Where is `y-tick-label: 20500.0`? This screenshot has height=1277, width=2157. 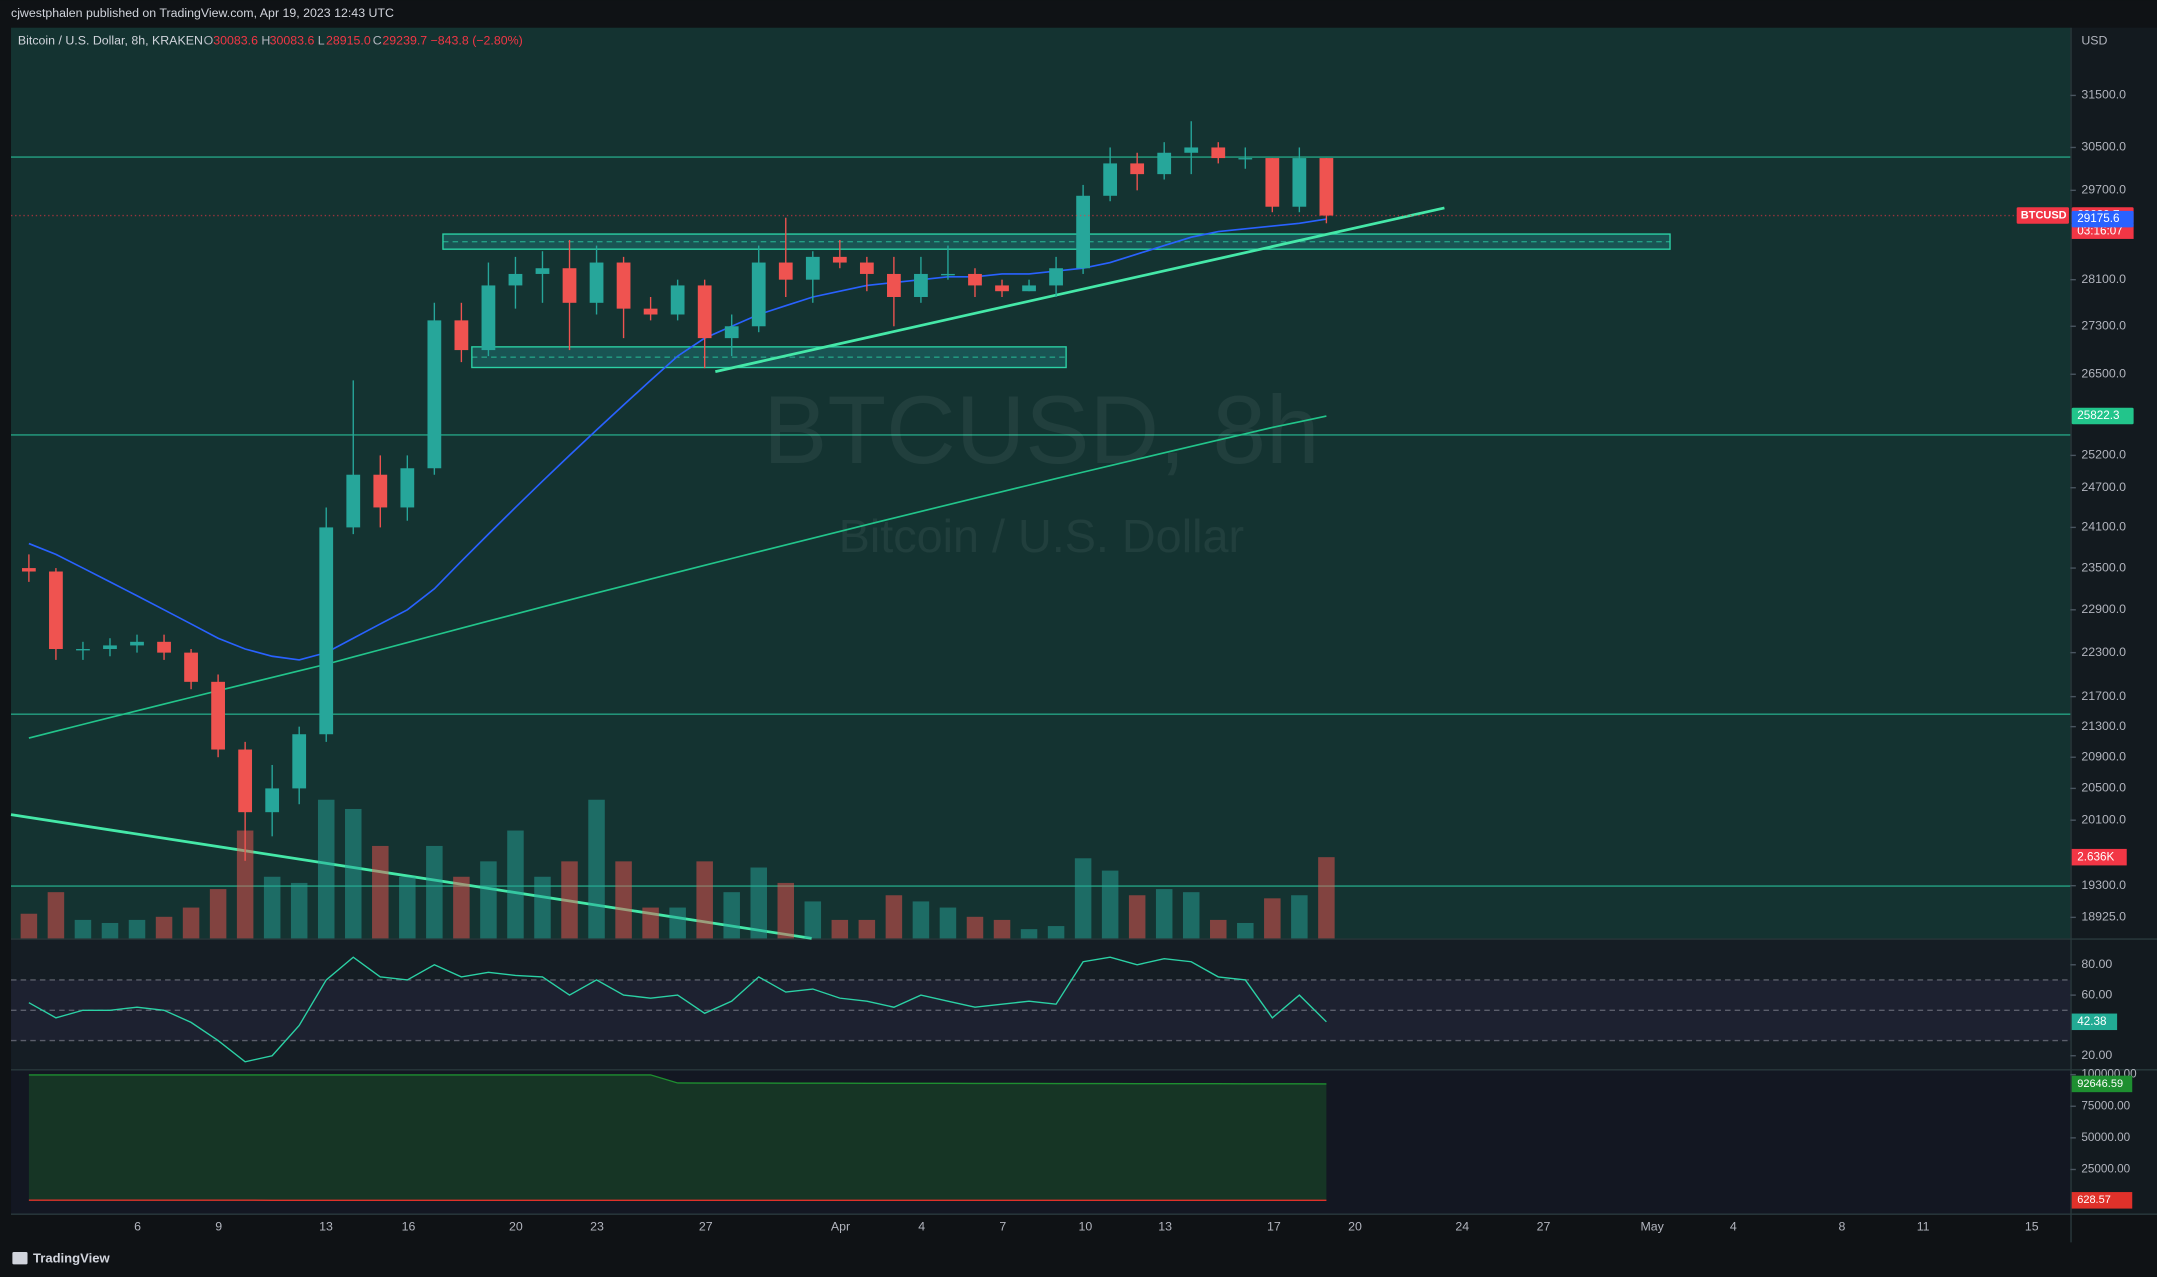 y-tick-label: 20500.0 is located at coordinates (2103, 788).